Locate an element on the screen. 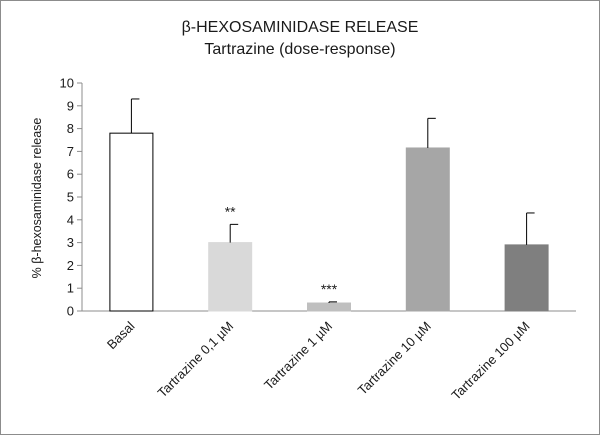 The width and height of the screenshot is (600, 435). y-tick-label: 2 is located at coordinates (70, 265).